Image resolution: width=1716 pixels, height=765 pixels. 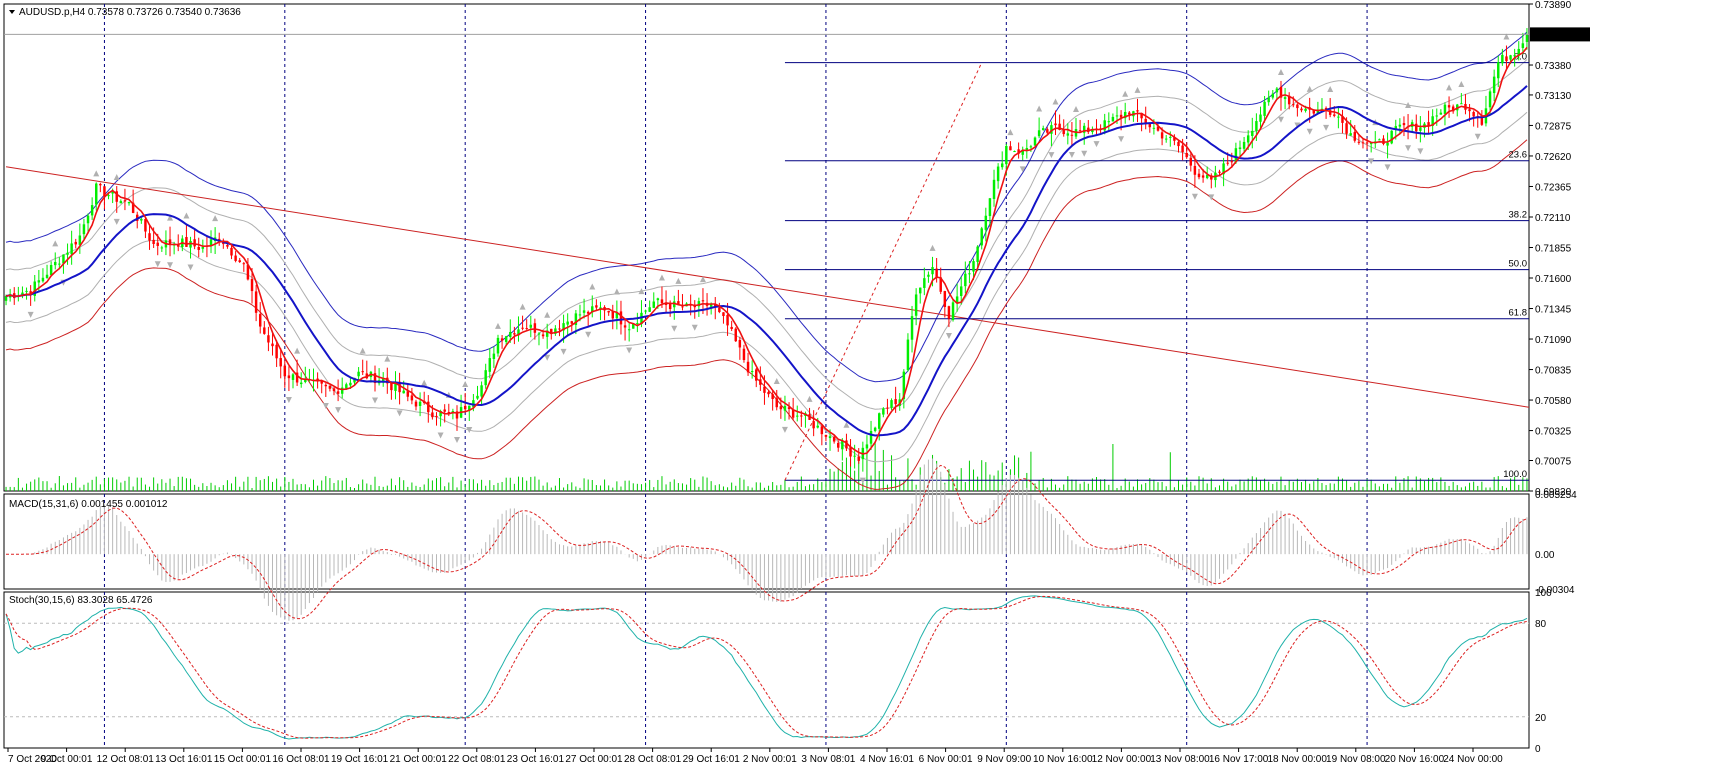 I want to click on dropdown-triangle-icon, so click(x=12, y=12).